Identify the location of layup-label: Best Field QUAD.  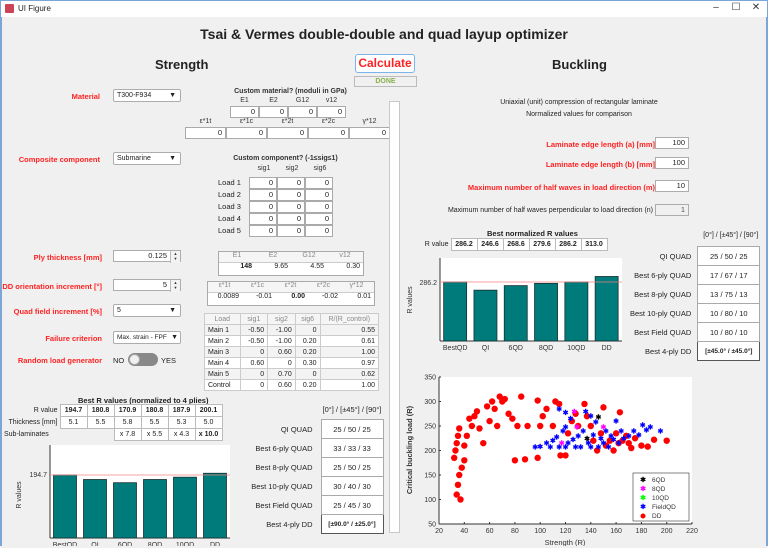
(663, 332).